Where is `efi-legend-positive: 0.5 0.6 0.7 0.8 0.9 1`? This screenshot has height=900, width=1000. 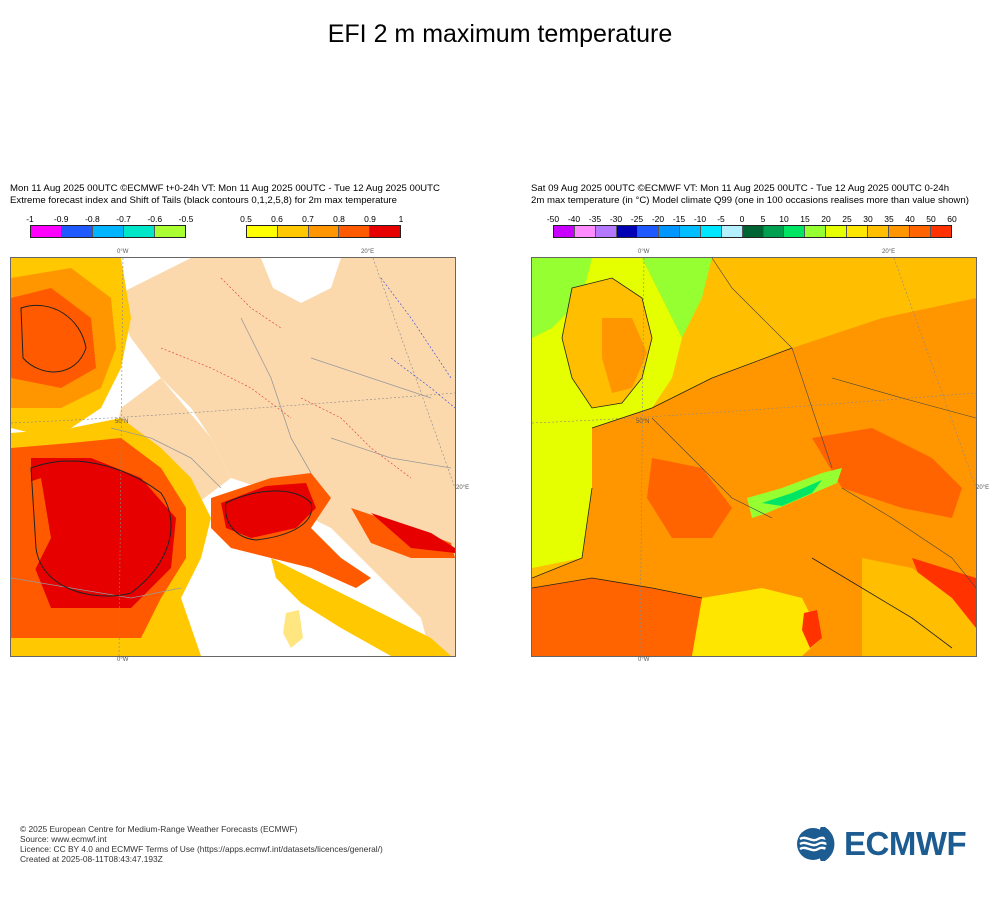 efi-legend-positive: 0.5 0.6 0.7 0.8 0.9 1 is located at coordinates (322, 226).